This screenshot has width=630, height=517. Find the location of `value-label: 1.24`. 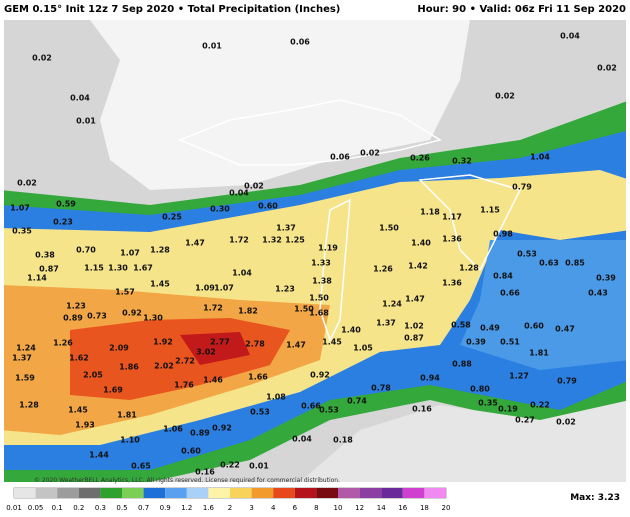

value-label: 1.24 is located at coordinates (392, 304).